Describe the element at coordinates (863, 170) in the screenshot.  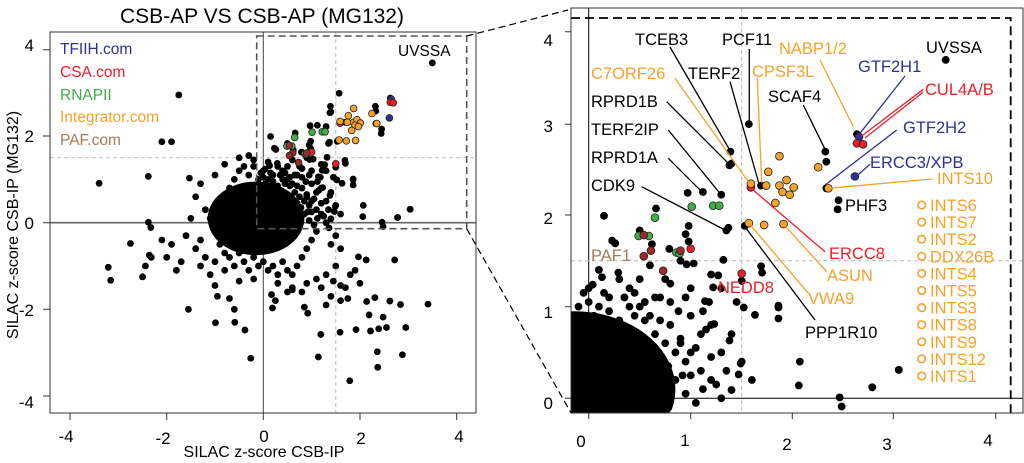
I see `leader-ercc3` at that location.